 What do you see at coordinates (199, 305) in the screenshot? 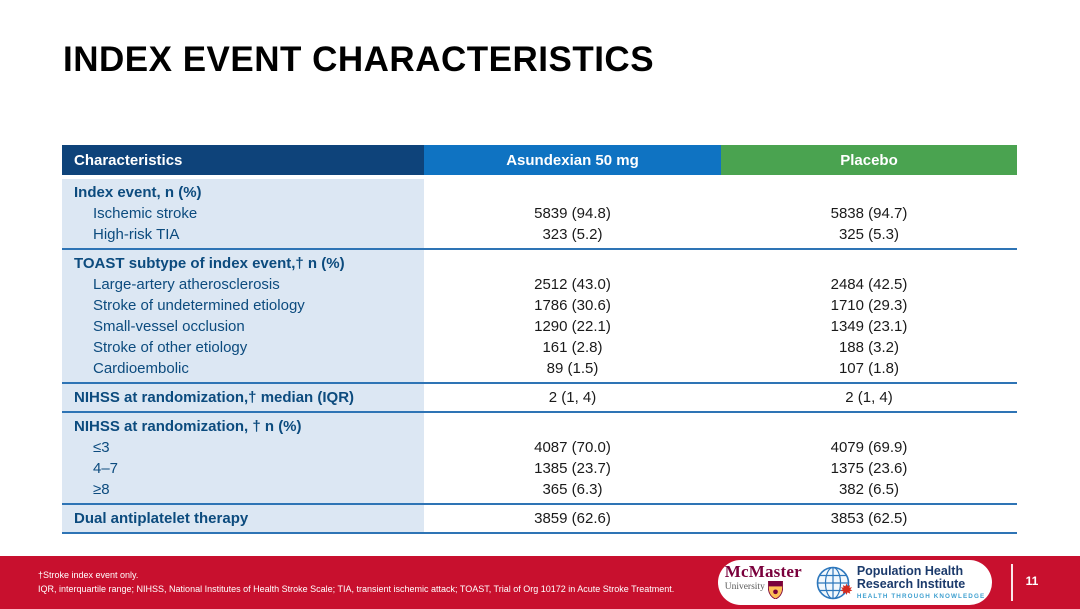
I see `row-label: Stroke of undetermined etiology` at bounding box center [199, 305].